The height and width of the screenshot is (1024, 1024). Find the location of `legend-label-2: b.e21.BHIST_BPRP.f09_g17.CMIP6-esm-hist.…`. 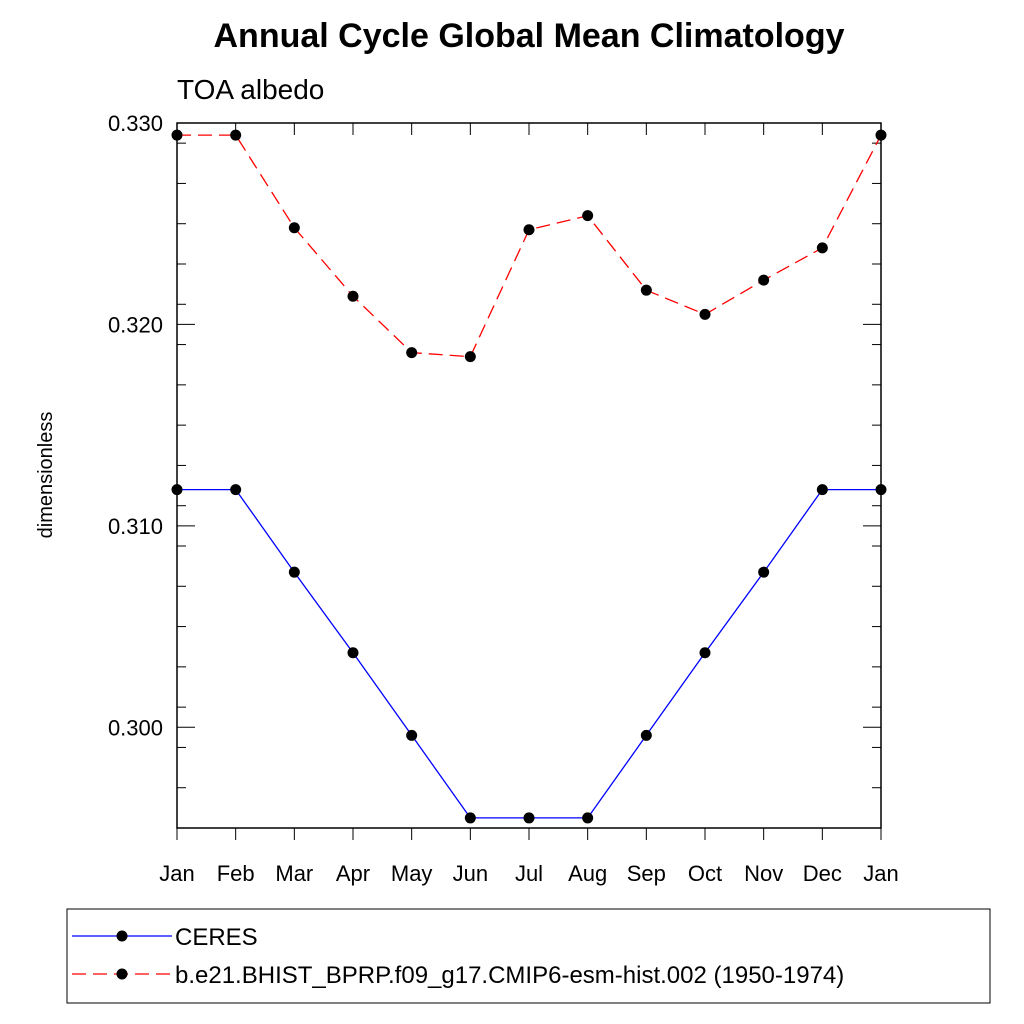

legend-label-2: b.e21.BHIST_BPRP.f09_g17.CMIP6-esm-hist.… is located at coordinates (509, 975).